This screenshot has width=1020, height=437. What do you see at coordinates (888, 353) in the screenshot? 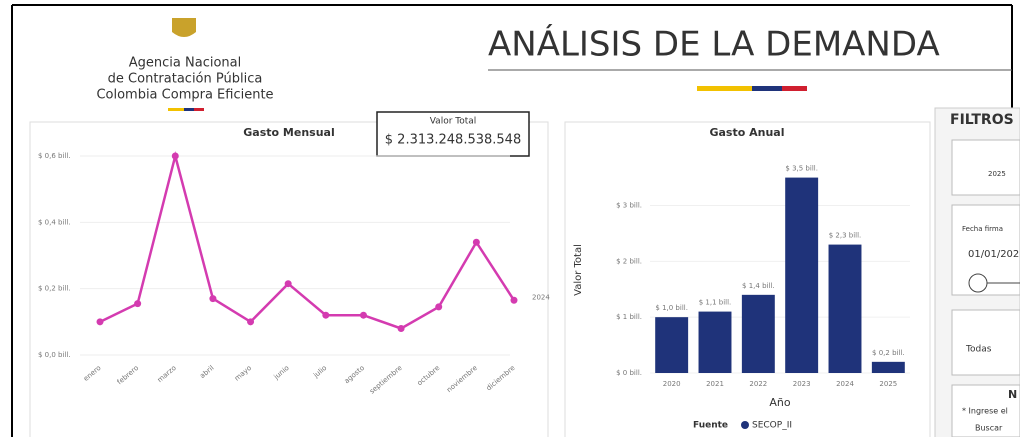
I see `value-label: $ 0,2 bill.` at bounding box center [888, 353].